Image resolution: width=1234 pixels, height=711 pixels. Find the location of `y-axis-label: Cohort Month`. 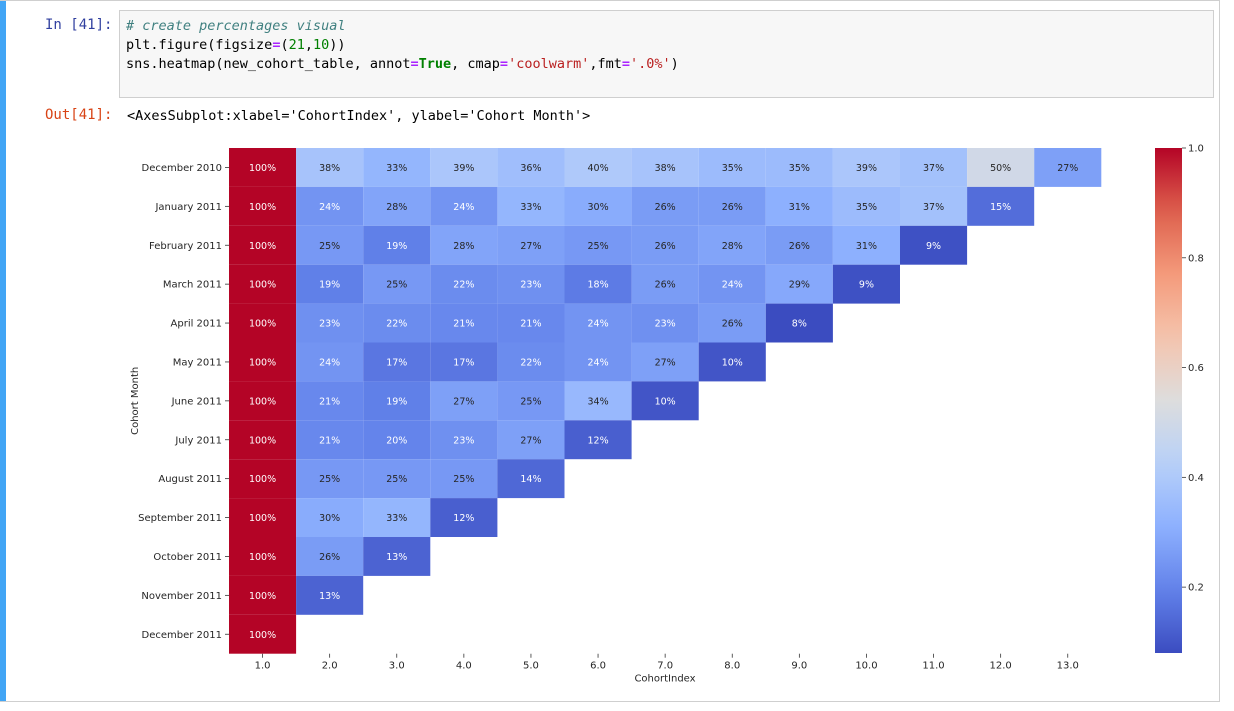

y-axis-label: Cohort Month is located at coordinates (135, 401).